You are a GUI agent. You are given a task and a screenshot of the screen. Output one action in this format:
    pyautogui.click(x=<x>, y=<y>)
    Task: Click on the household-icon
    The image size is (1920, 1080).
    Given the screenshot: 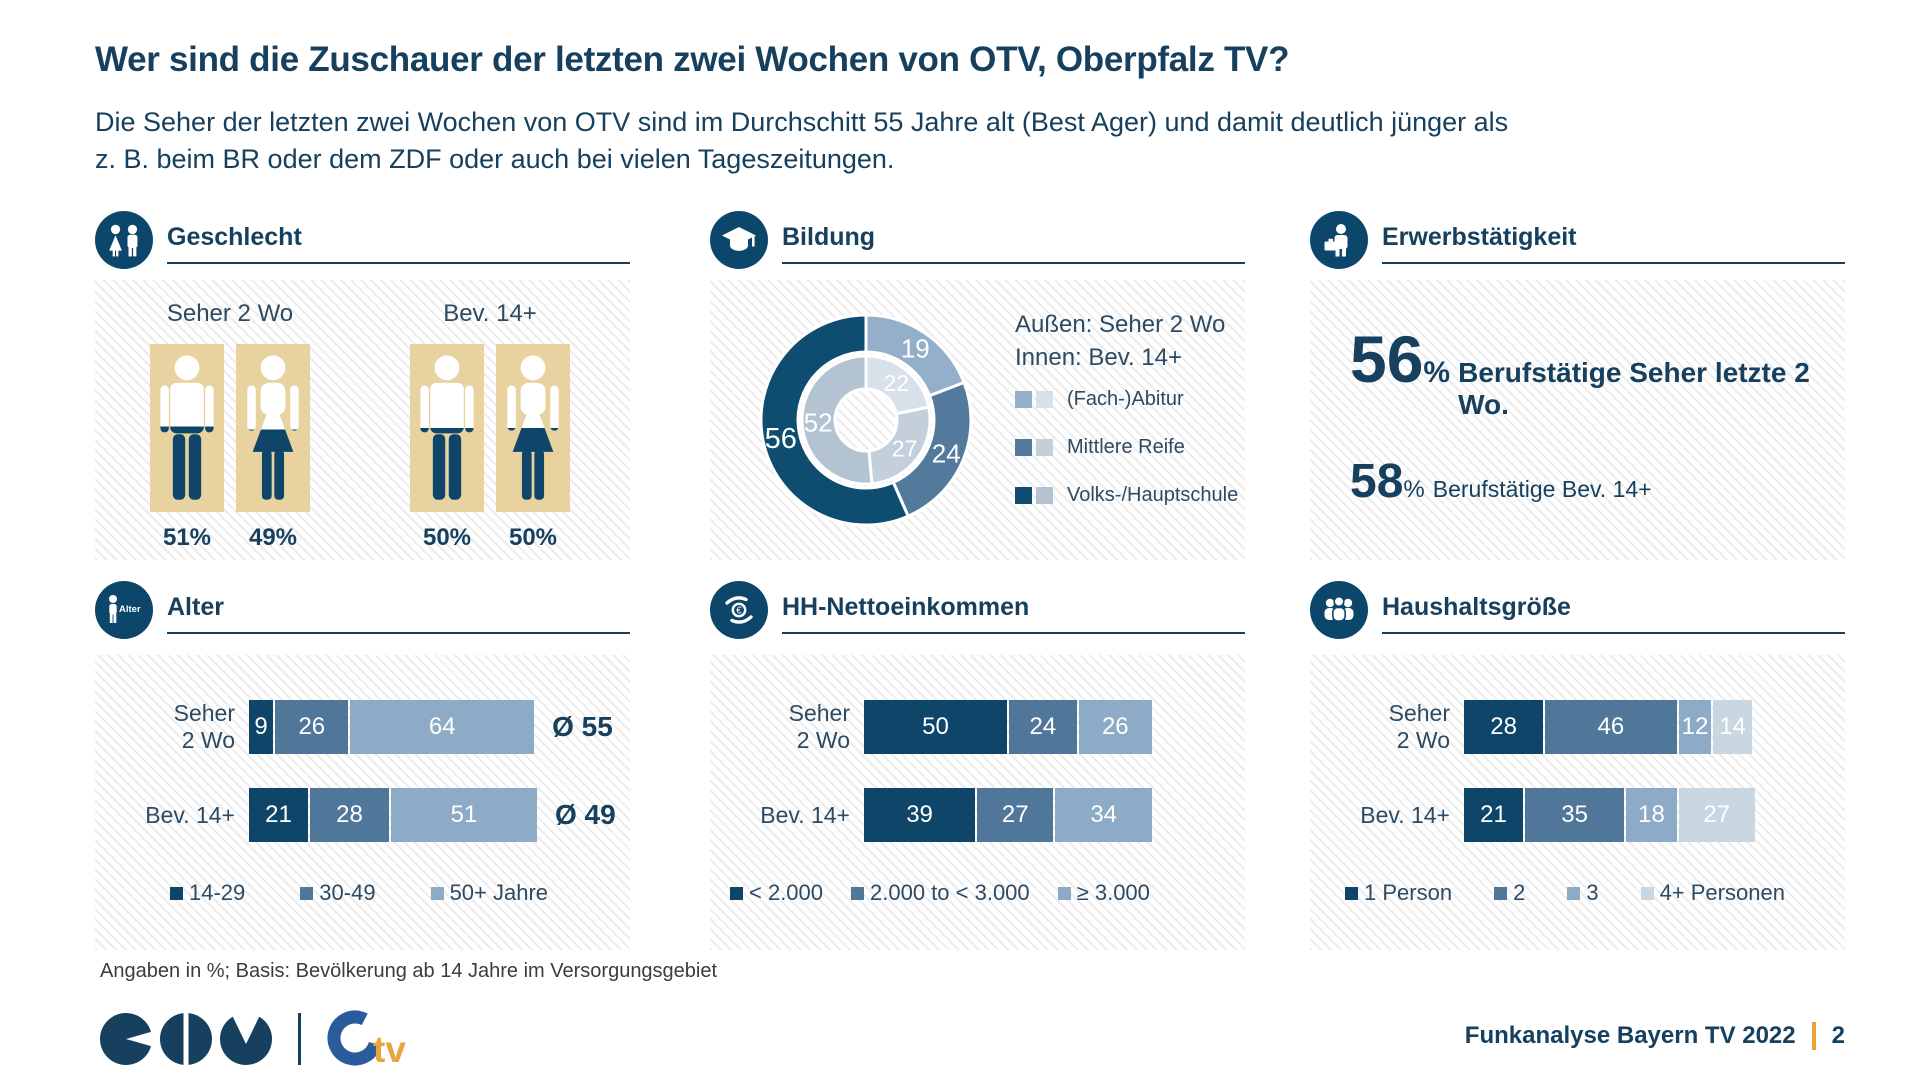 What is the action you would take?
    pyautogui.click(x=1339, y=610)
    